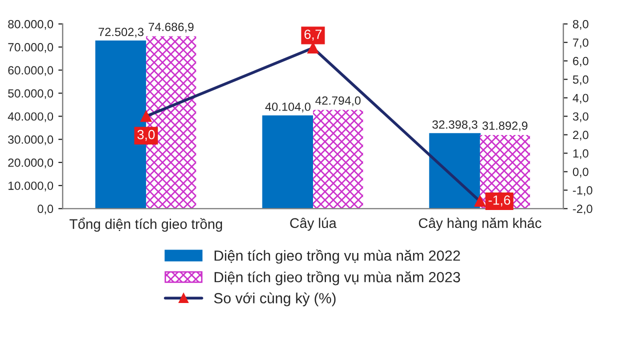 The image size is (626, 342). Describe the element at coordinates (313, 35) in the screenshot. I see `data-label: 6,7` at that location.